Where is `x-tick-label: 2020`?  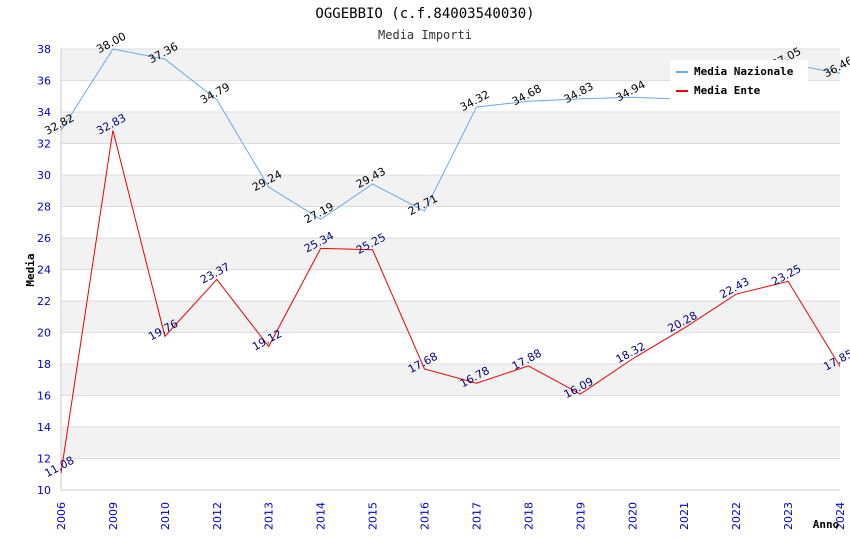
x-tick-label: 2020 is located at coordinates (632, 516).